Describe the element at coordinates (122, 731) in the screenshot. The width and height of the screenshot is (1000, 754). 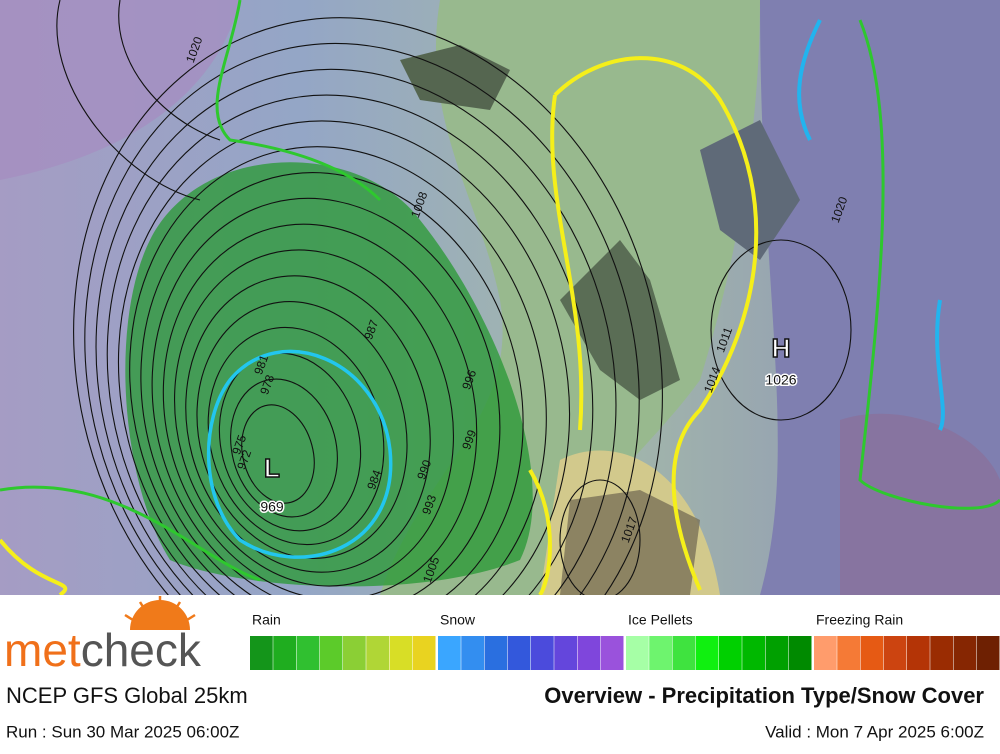
I see `run-time: Run : Sun 30 Mar 2025 06:00Z` at that location.